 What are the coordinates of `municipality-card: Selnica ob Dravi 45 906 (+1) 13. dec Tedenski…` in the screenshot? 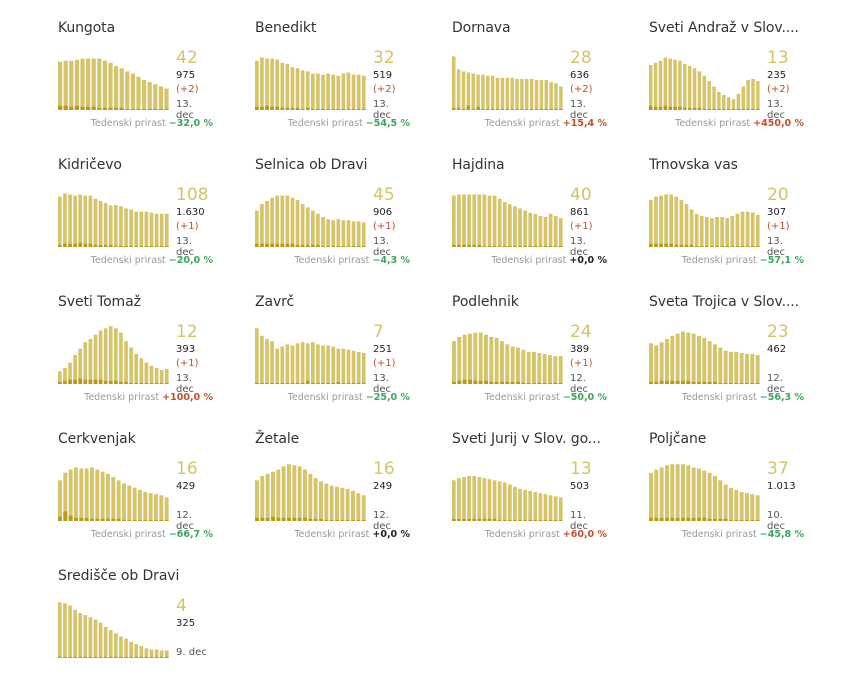 It's located at (332, 219).